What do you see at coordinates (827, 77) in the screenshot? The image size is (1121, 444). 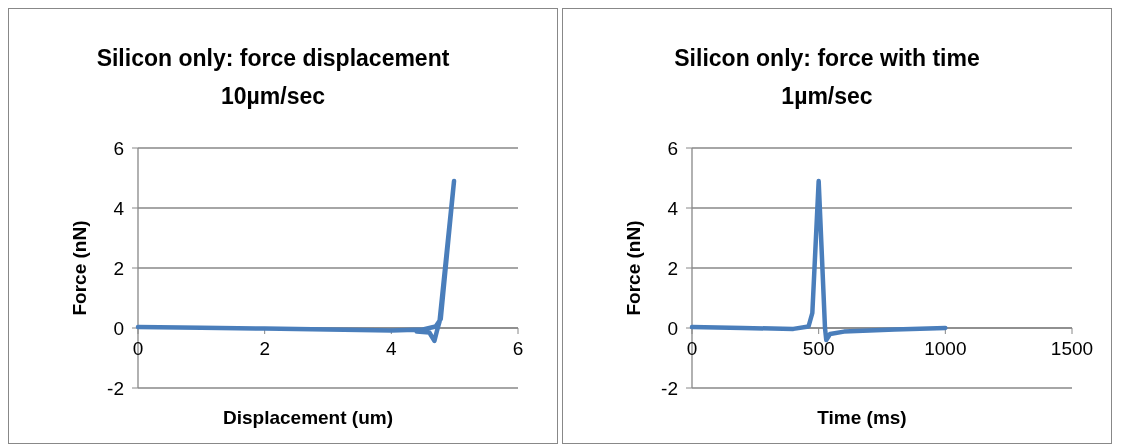 I see `chart-title: Silicon only: force with time 1µm/sec` at bounding box center [827, 77].